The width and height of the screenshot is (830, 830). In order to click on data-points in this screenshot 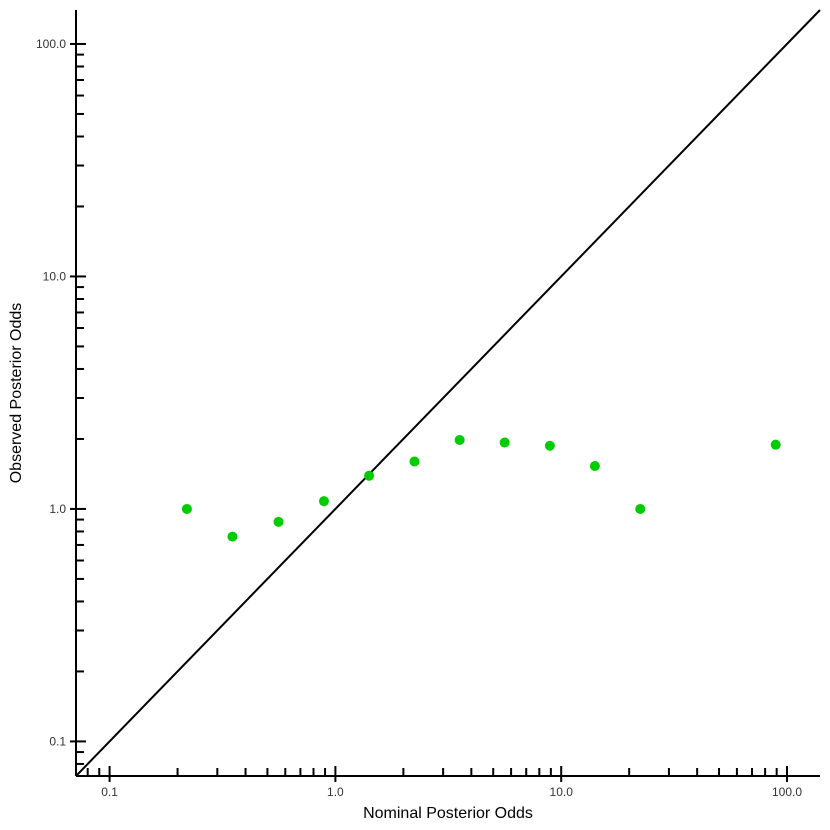, I will do `click(481, 488)`.